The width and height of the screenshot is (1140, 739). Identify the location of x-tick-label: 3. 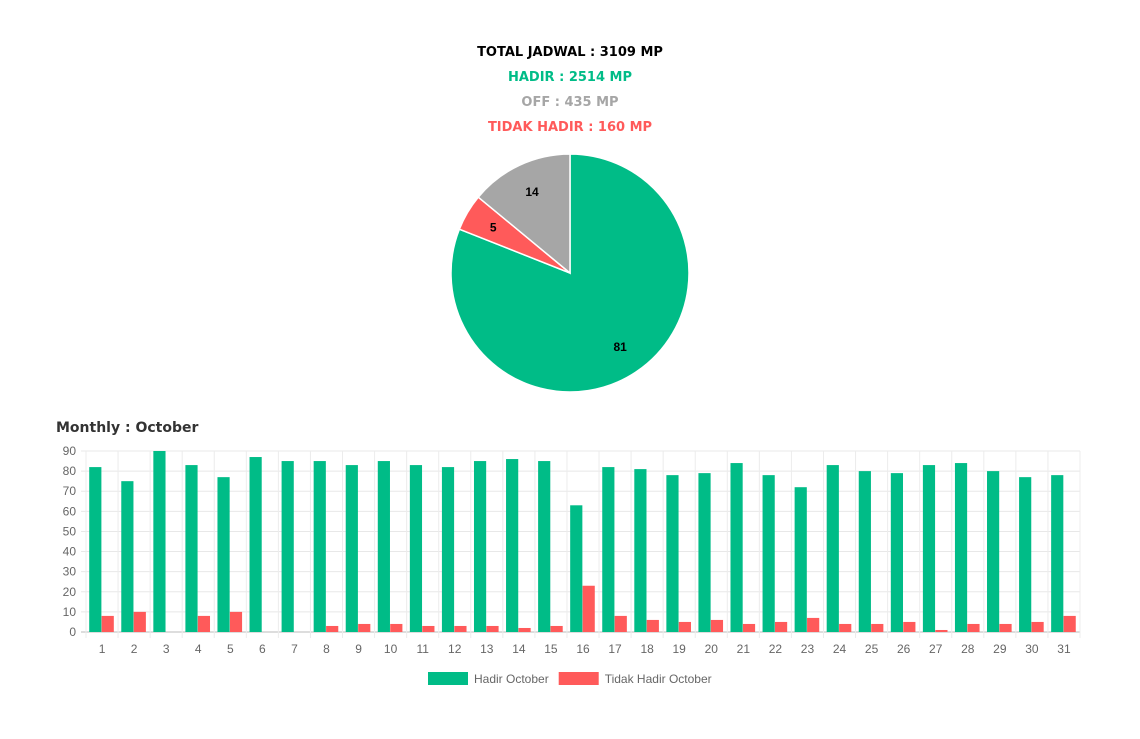
(166, 649).